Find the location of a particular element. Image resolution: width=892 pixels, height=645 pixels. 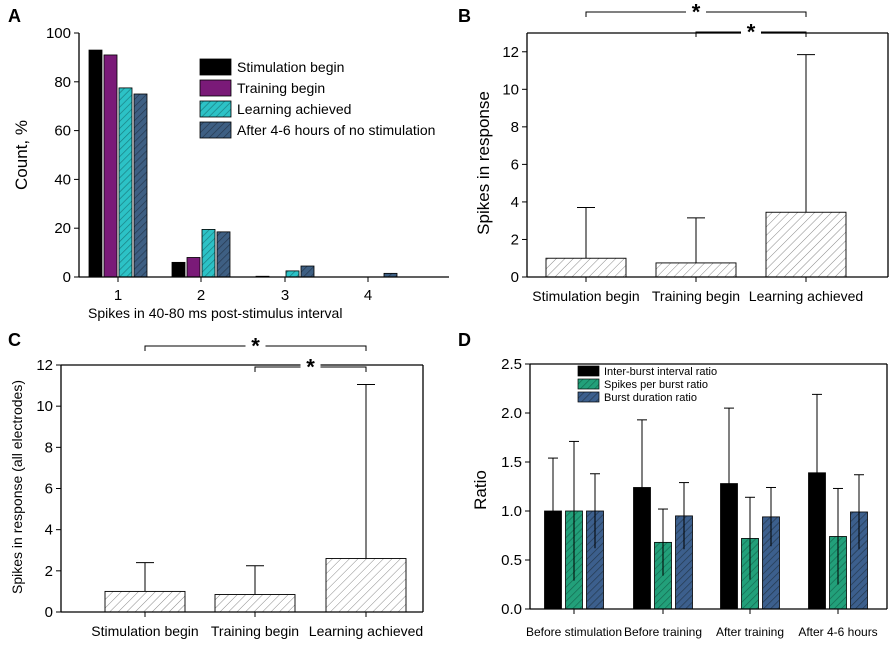

panel-b-xtick-label: Training begin is located at coordinates (696, 296).